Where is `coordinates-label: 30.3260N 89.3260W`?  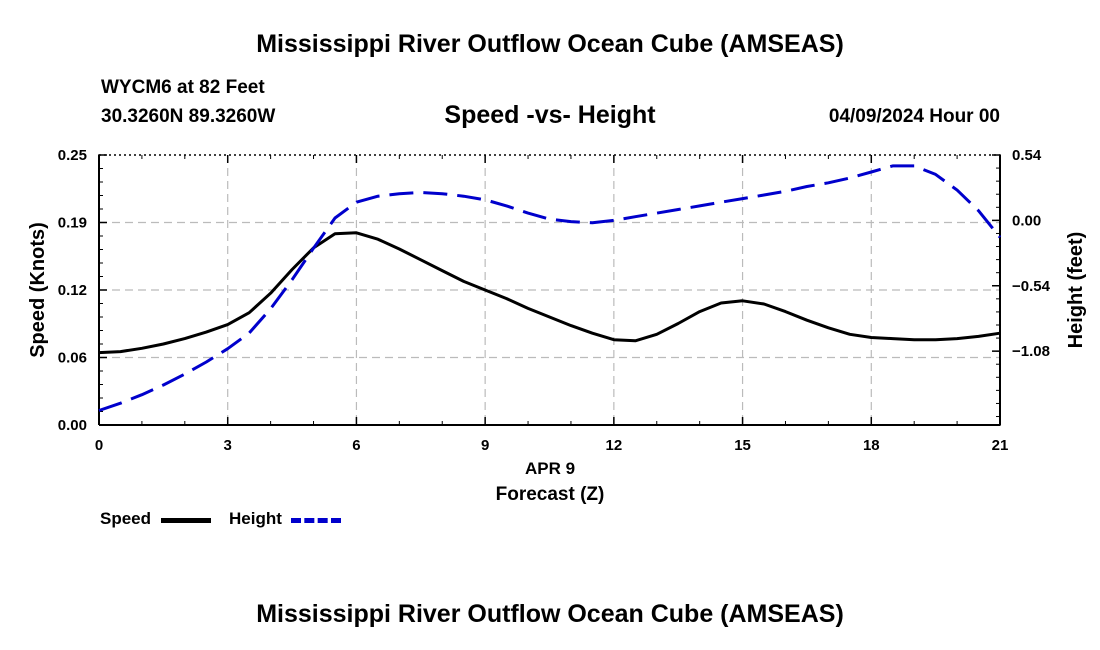
coordinates-label: 30.3260N 89.3260W is located at coordinates (188, 116).